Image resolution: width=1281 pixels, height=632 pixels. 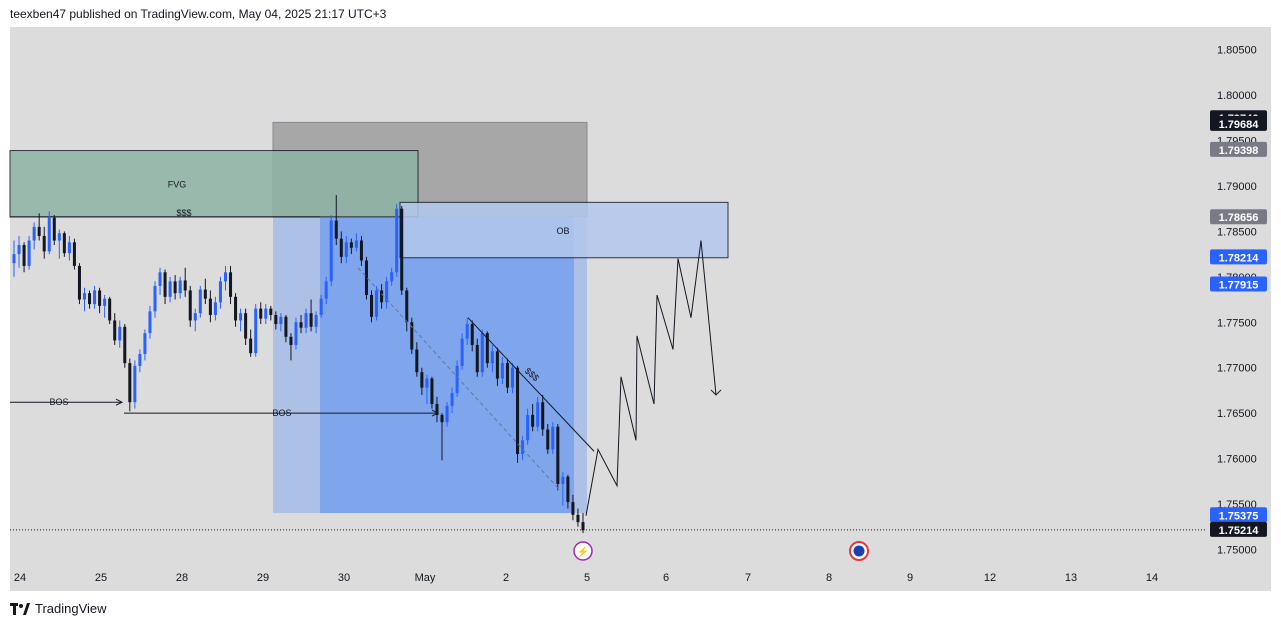 What do you see at coordinates (58, 608) in the screenshot?
I see `footer-branding: TradingView` at bounding box center [58, 608].